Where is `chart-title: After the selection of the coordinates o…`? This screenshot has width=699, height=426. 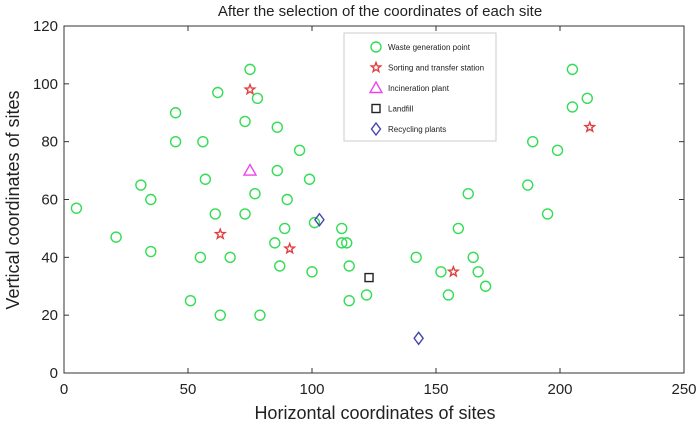
chart-title: After the selection of the coordinates o… is located at coordinates (380, 11).